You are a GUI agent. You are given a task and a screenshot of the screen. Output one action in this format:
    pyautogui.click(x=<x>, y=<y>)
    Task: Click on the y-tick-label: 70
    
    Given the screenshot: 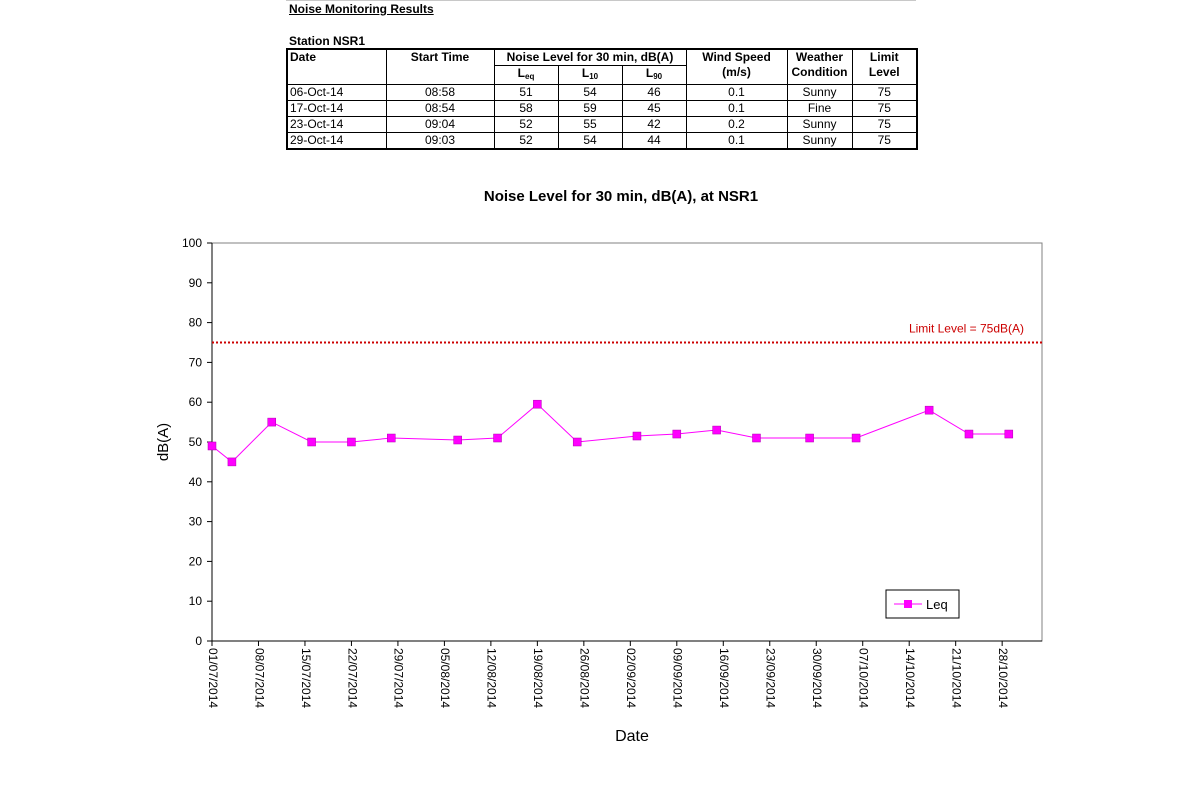 What is the action you would take?
    pyautogui.click(x=196, y=362)
    